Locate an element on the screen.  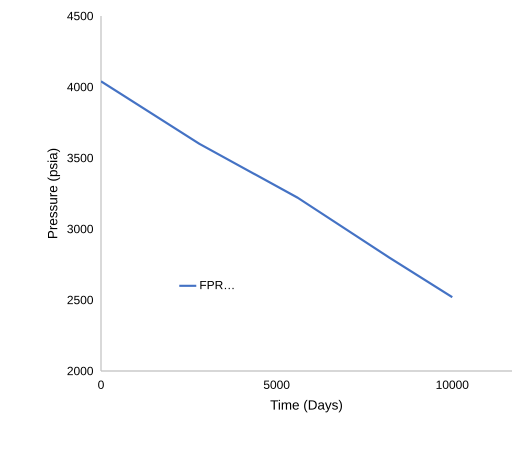
x-axis-title: Time (Days) is located at coordinates (306, 406).